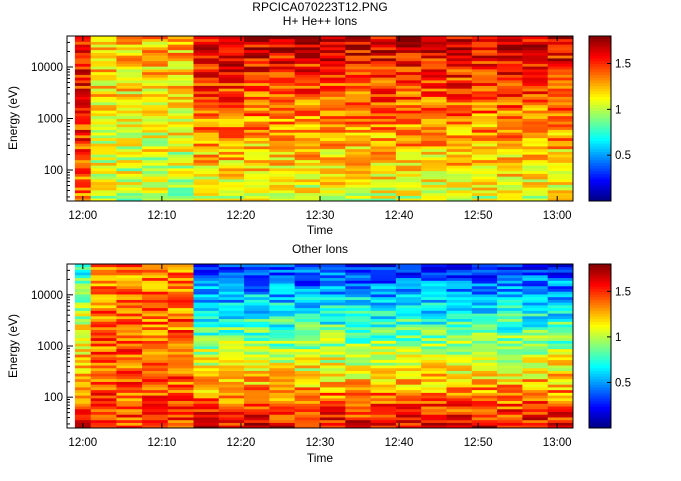 The width and height of the screenshot is (681, 481). What do you see at coordinates (320, 443) in the screenshot?
I see `x-tick-label: 12:30` at bounding box center [320, 443].